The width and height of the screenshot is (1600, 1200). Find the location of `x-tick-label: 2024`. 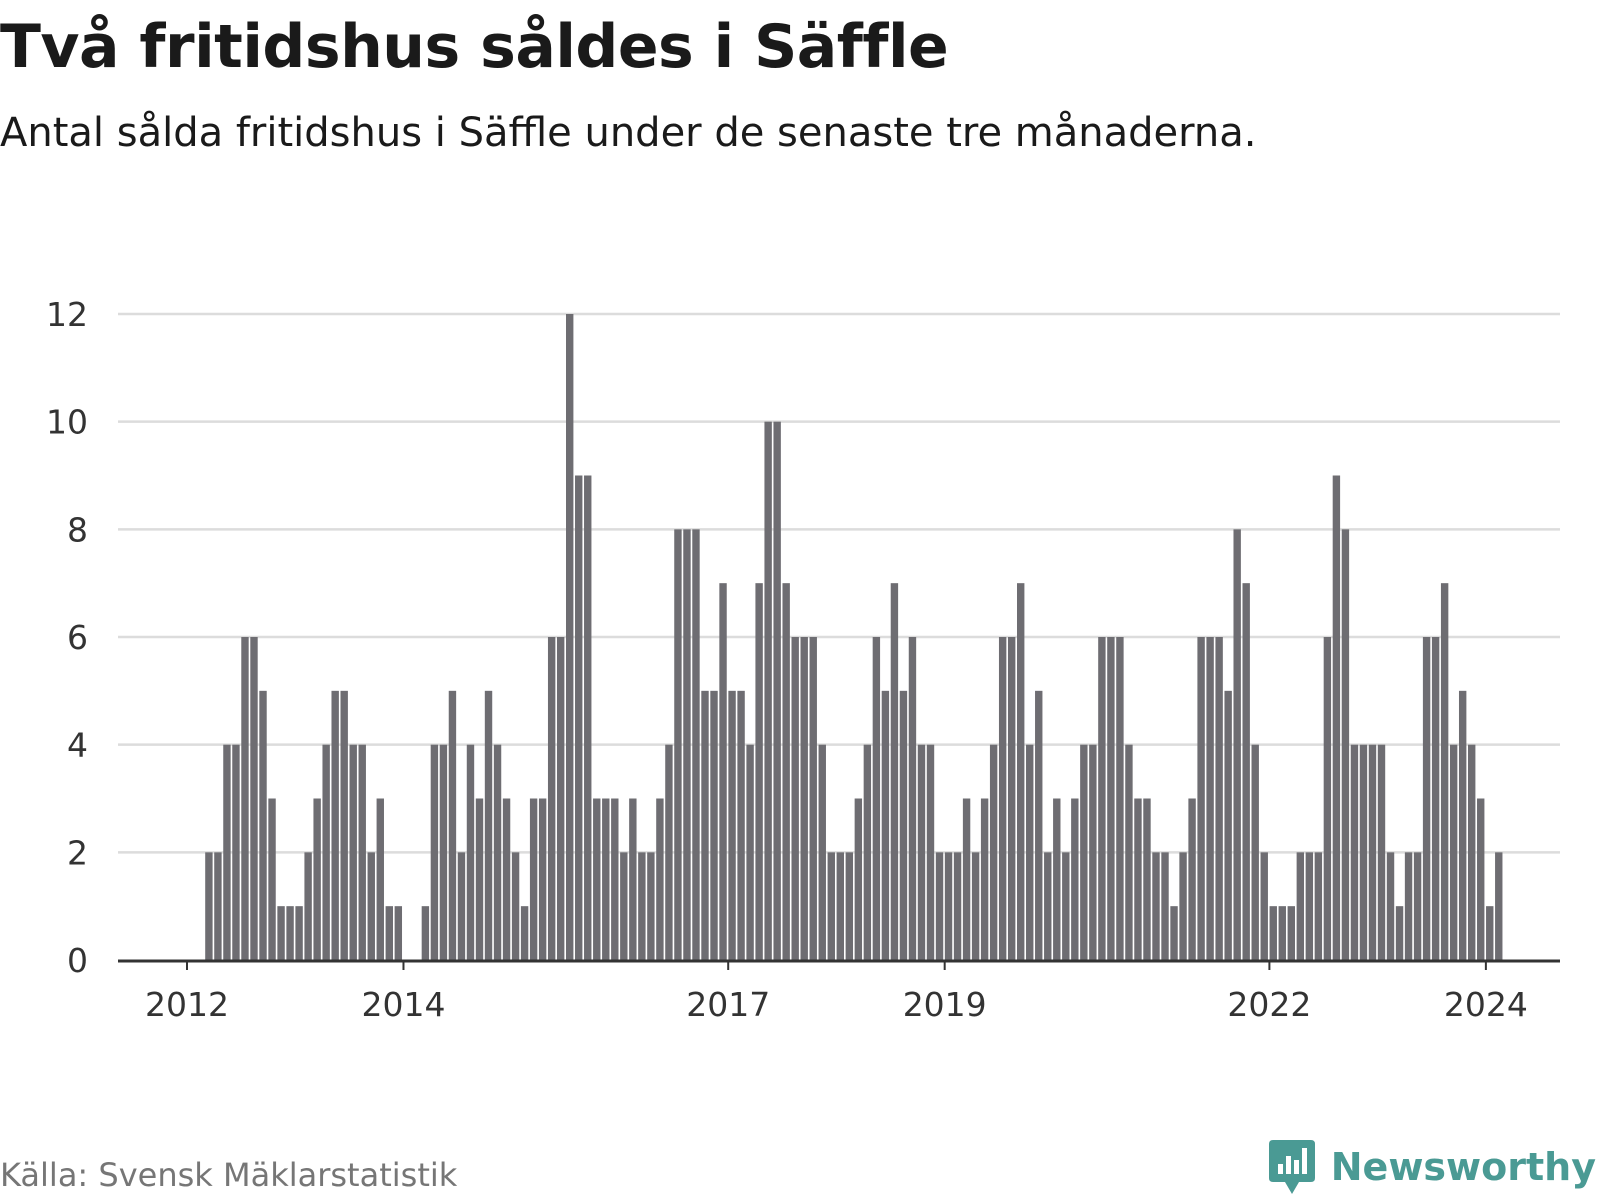

x-tick-label: 2024 is located at coordinates (1486, 1004).